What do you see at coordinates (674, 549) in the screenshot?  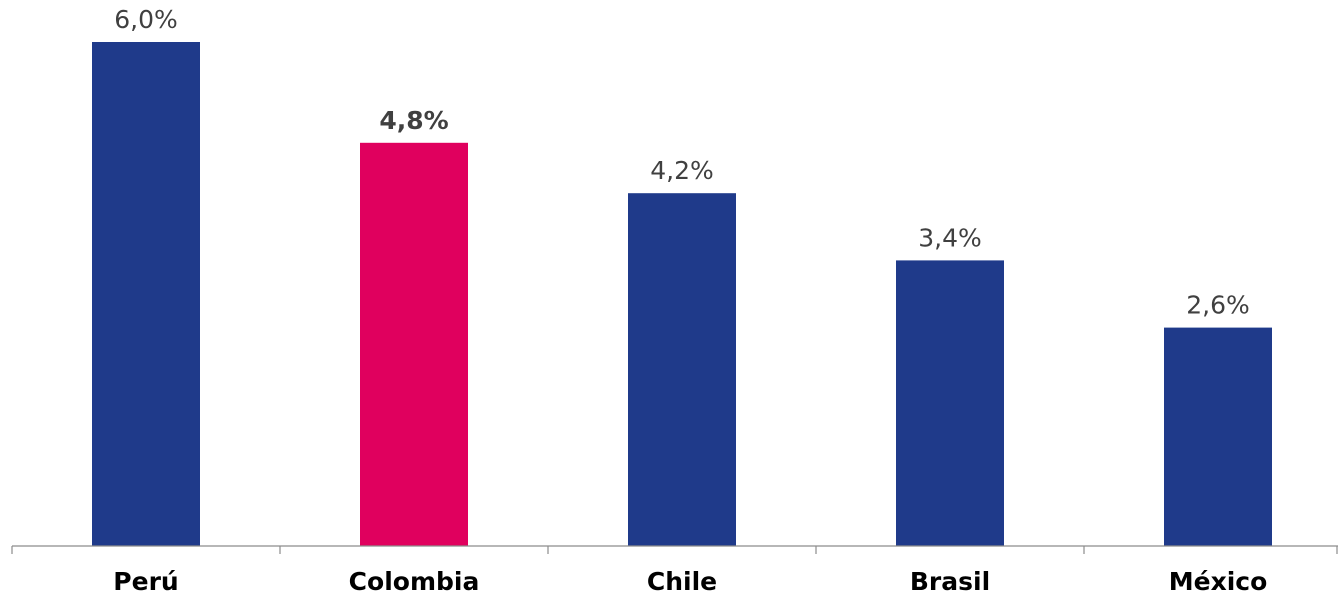 I see `x-axis` at bounding box center [674, 549].